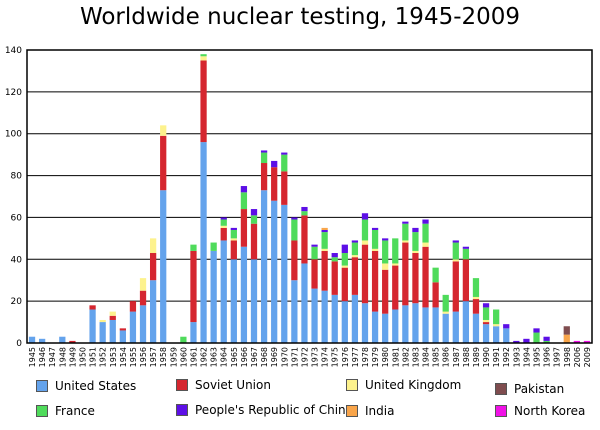 This screenshot has height=430, width=600. Describe the element at coordinates (86, 386) in the screenshot. I see `legend-item-us: United States` at that location.